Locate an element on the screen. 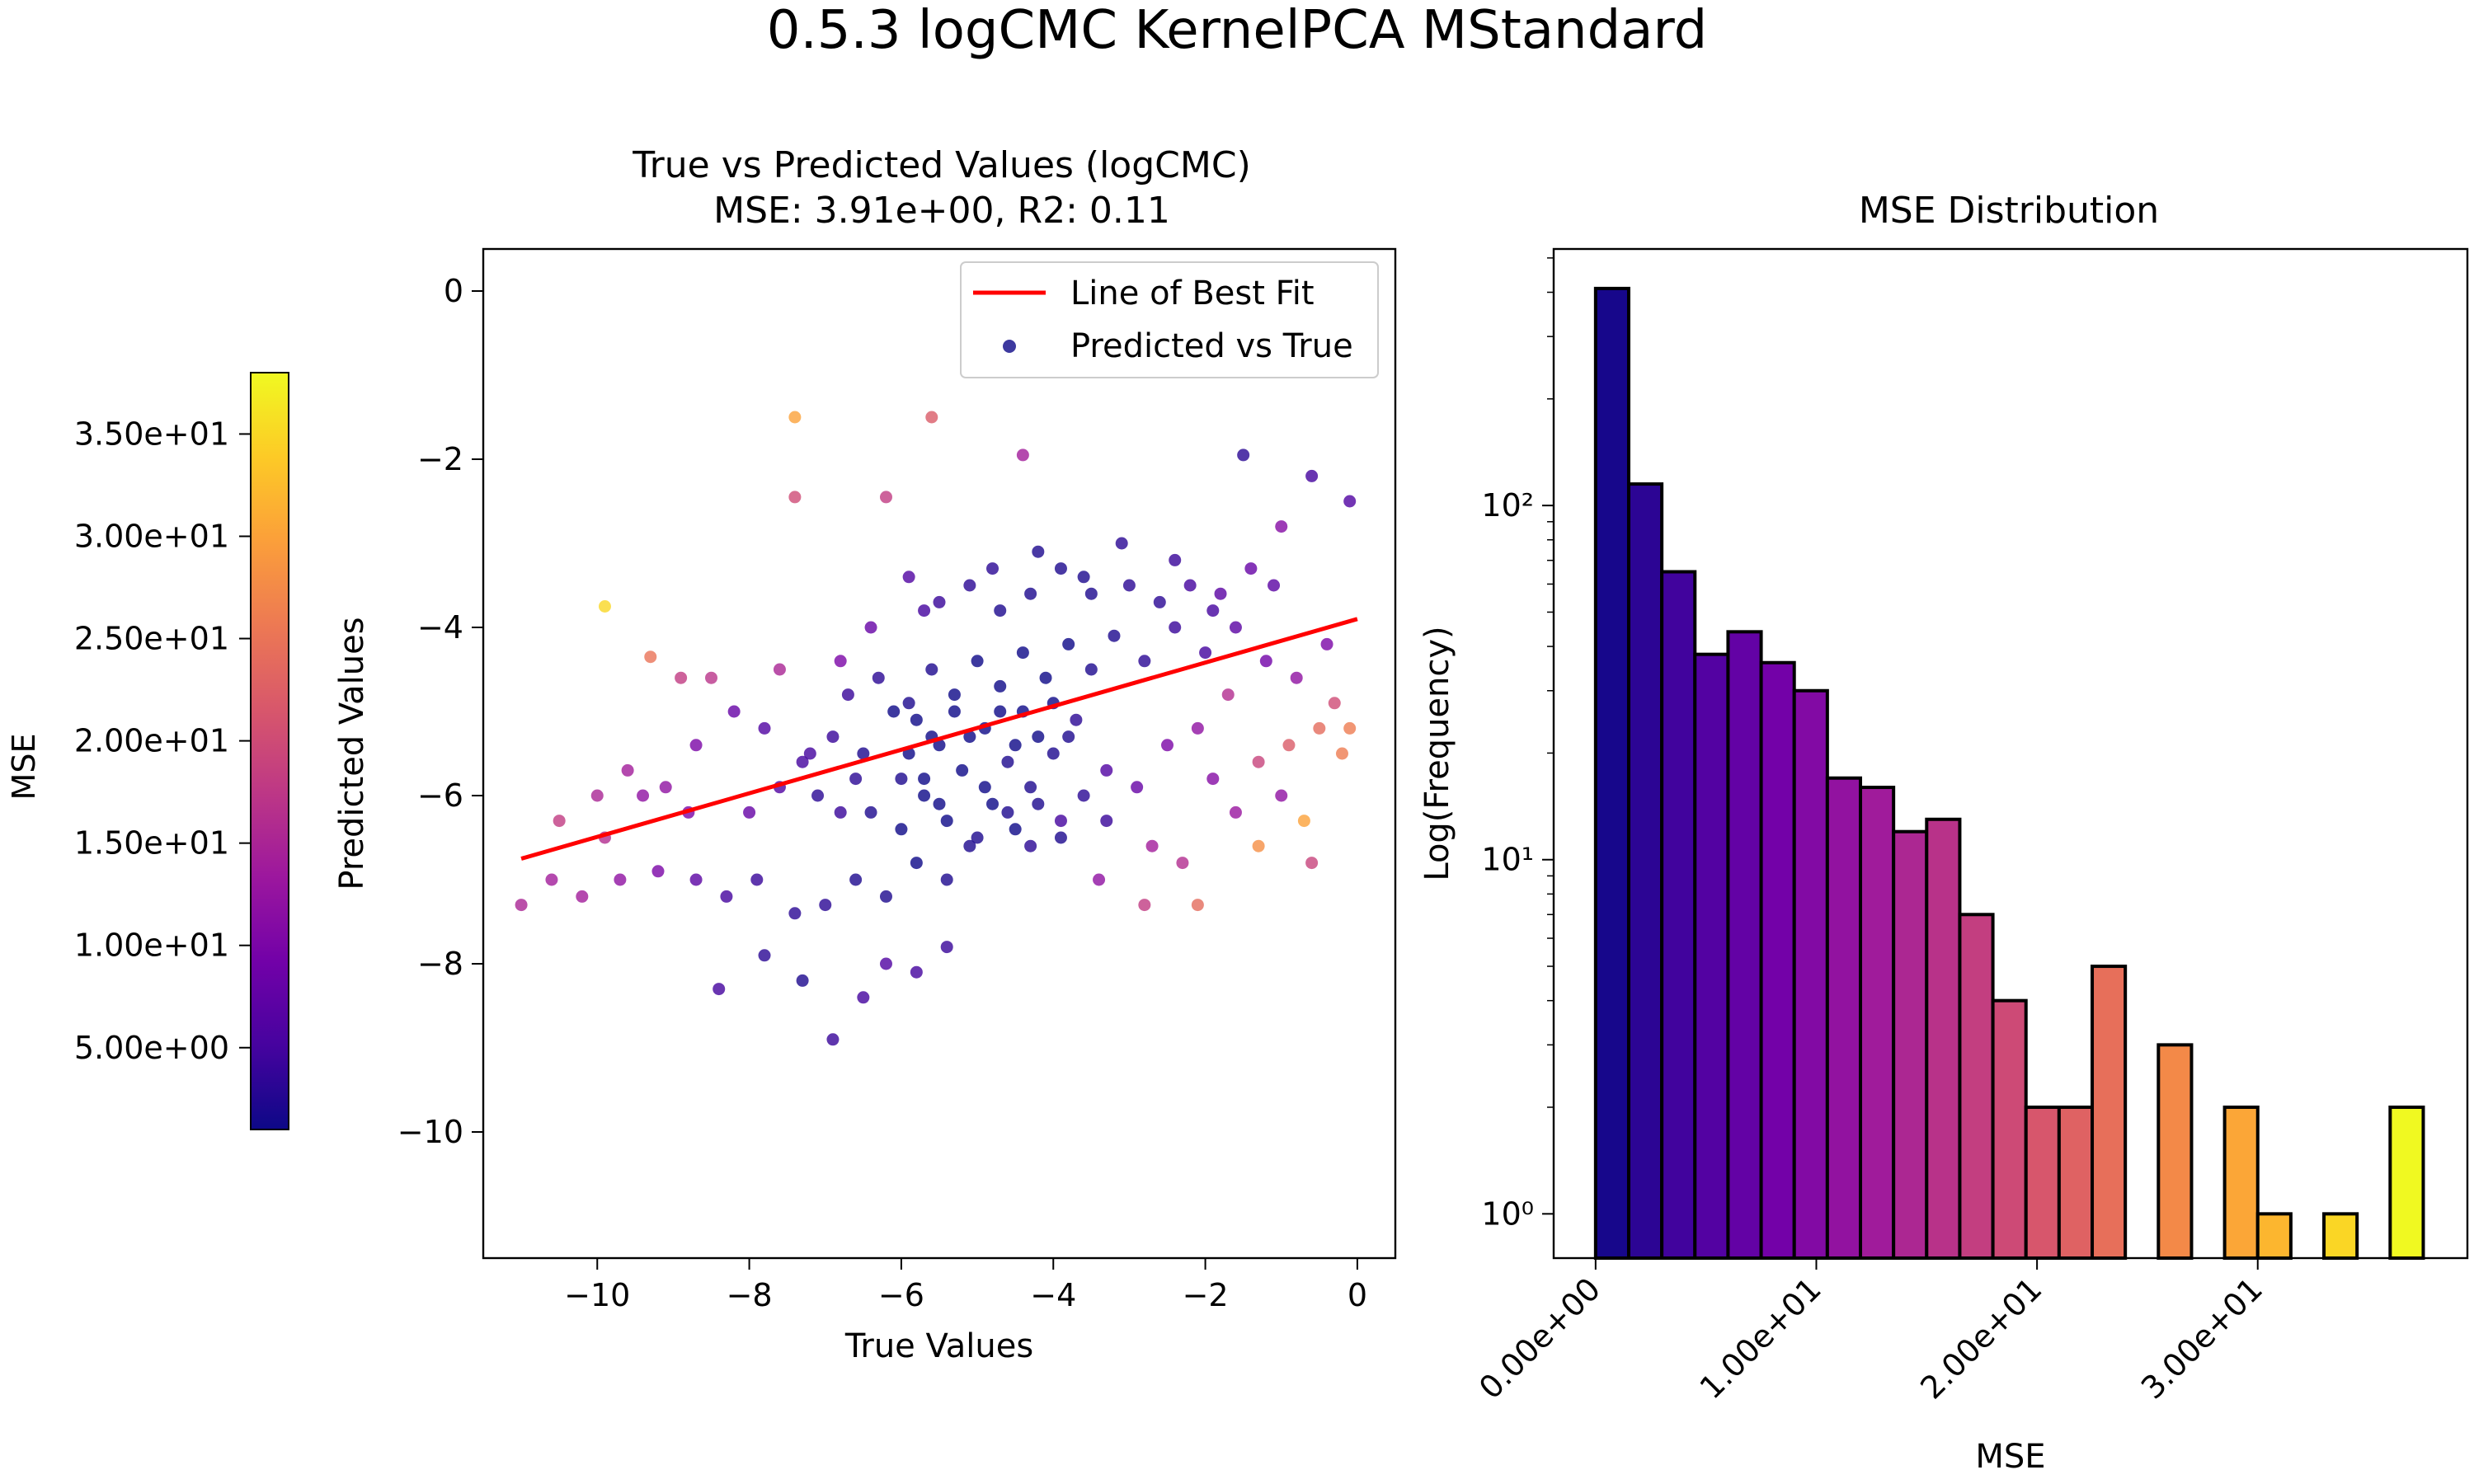  scatter-xtick-label: −2 is located at coordinates (1206, 1295).